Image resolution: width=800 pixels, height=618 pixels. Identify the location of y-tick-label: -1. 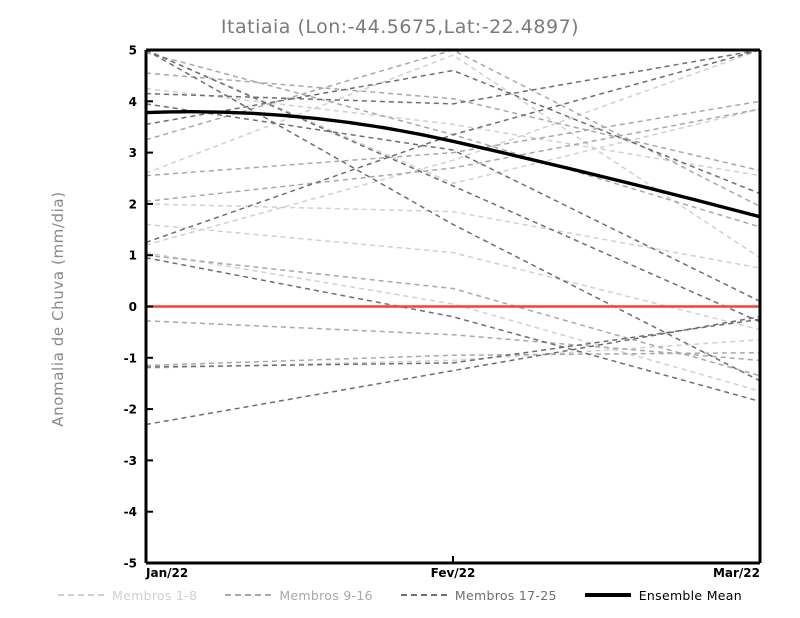
(130, 358).